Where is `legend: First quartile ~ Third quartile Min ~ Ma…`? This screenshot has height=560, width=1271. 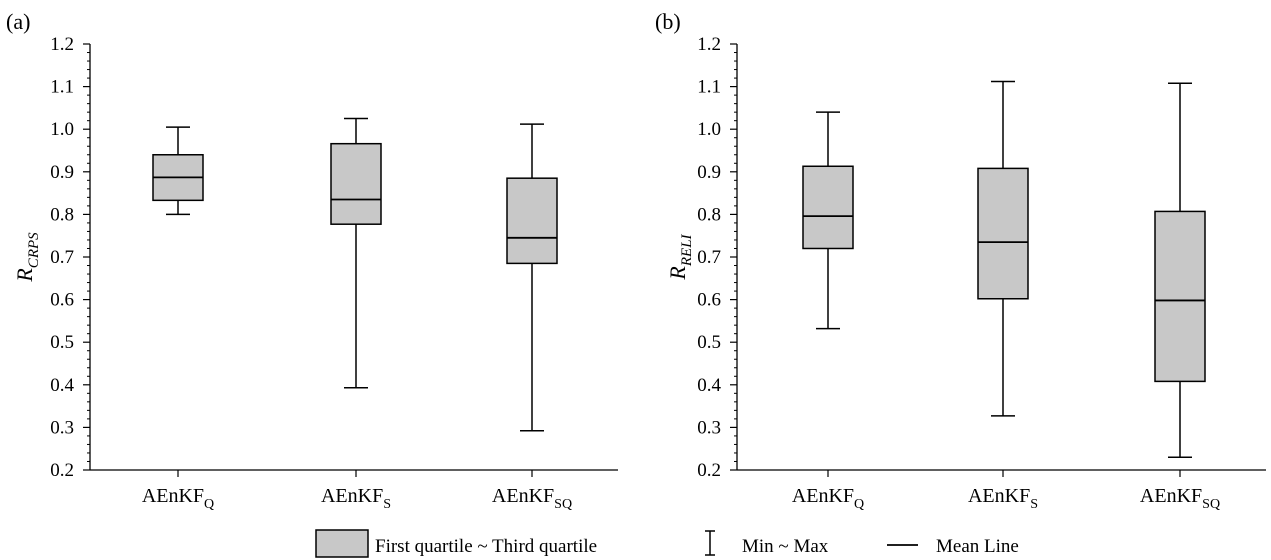 legend: First quartile ~ Third quartile Min ~ Ma… is located at coordinates (667, 543).